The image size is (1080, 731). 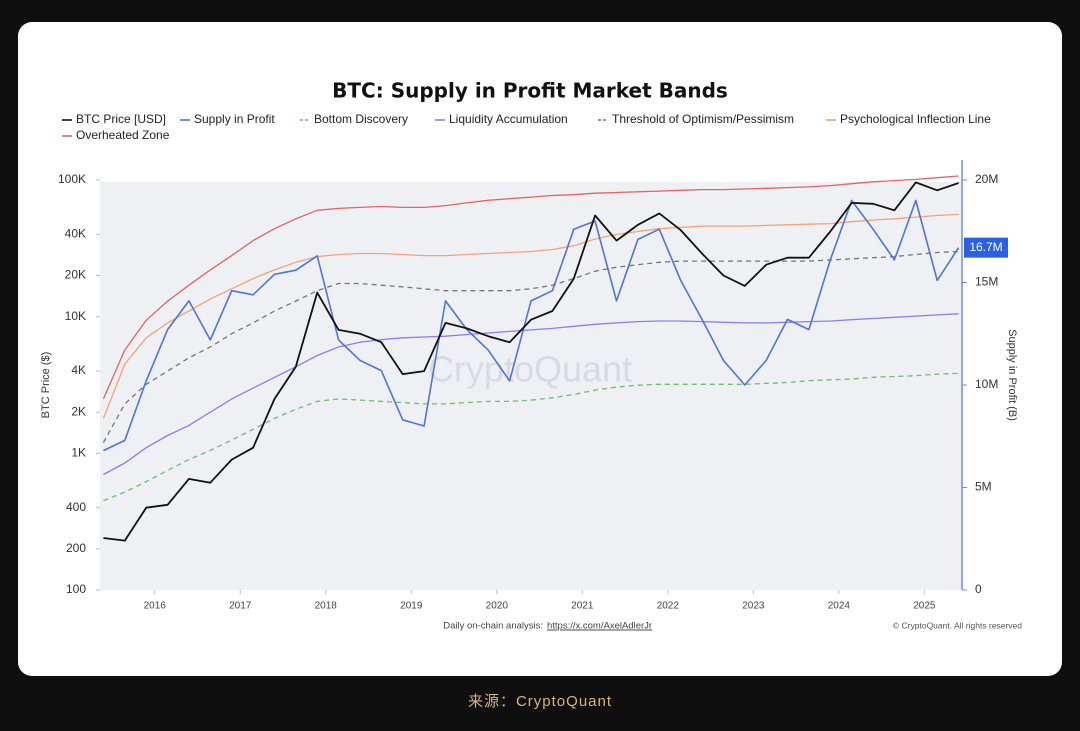 I want to click on y-tick-label: 200, so click(x=76, y=548).